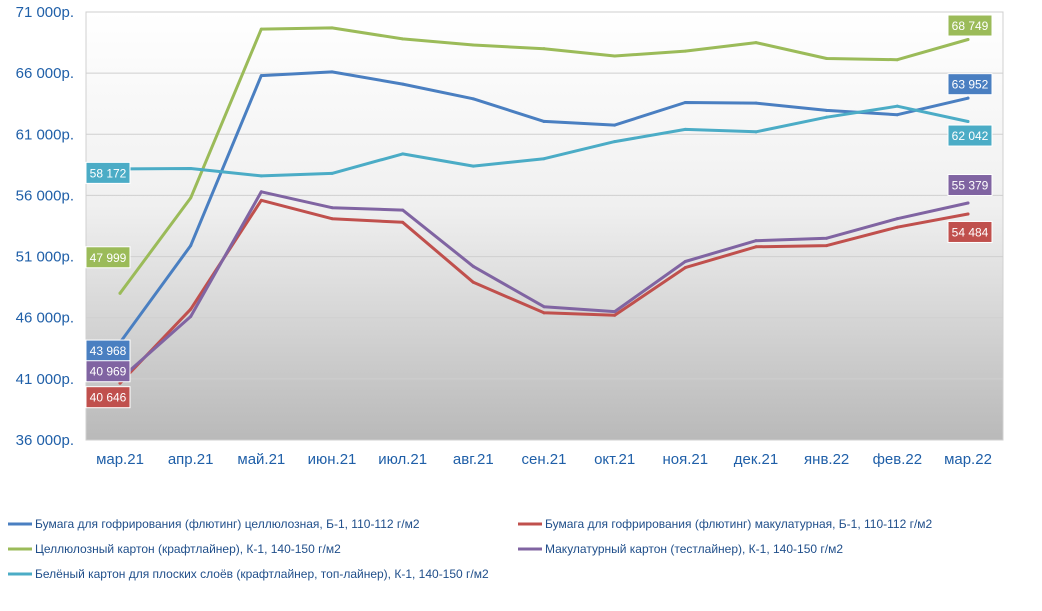 Image resolution: width=1042 pixels, height=611 pixels. Describe the element at coordinates (402, 459) in the screenshot. I see `x-tick-label: июл.21` at that location.